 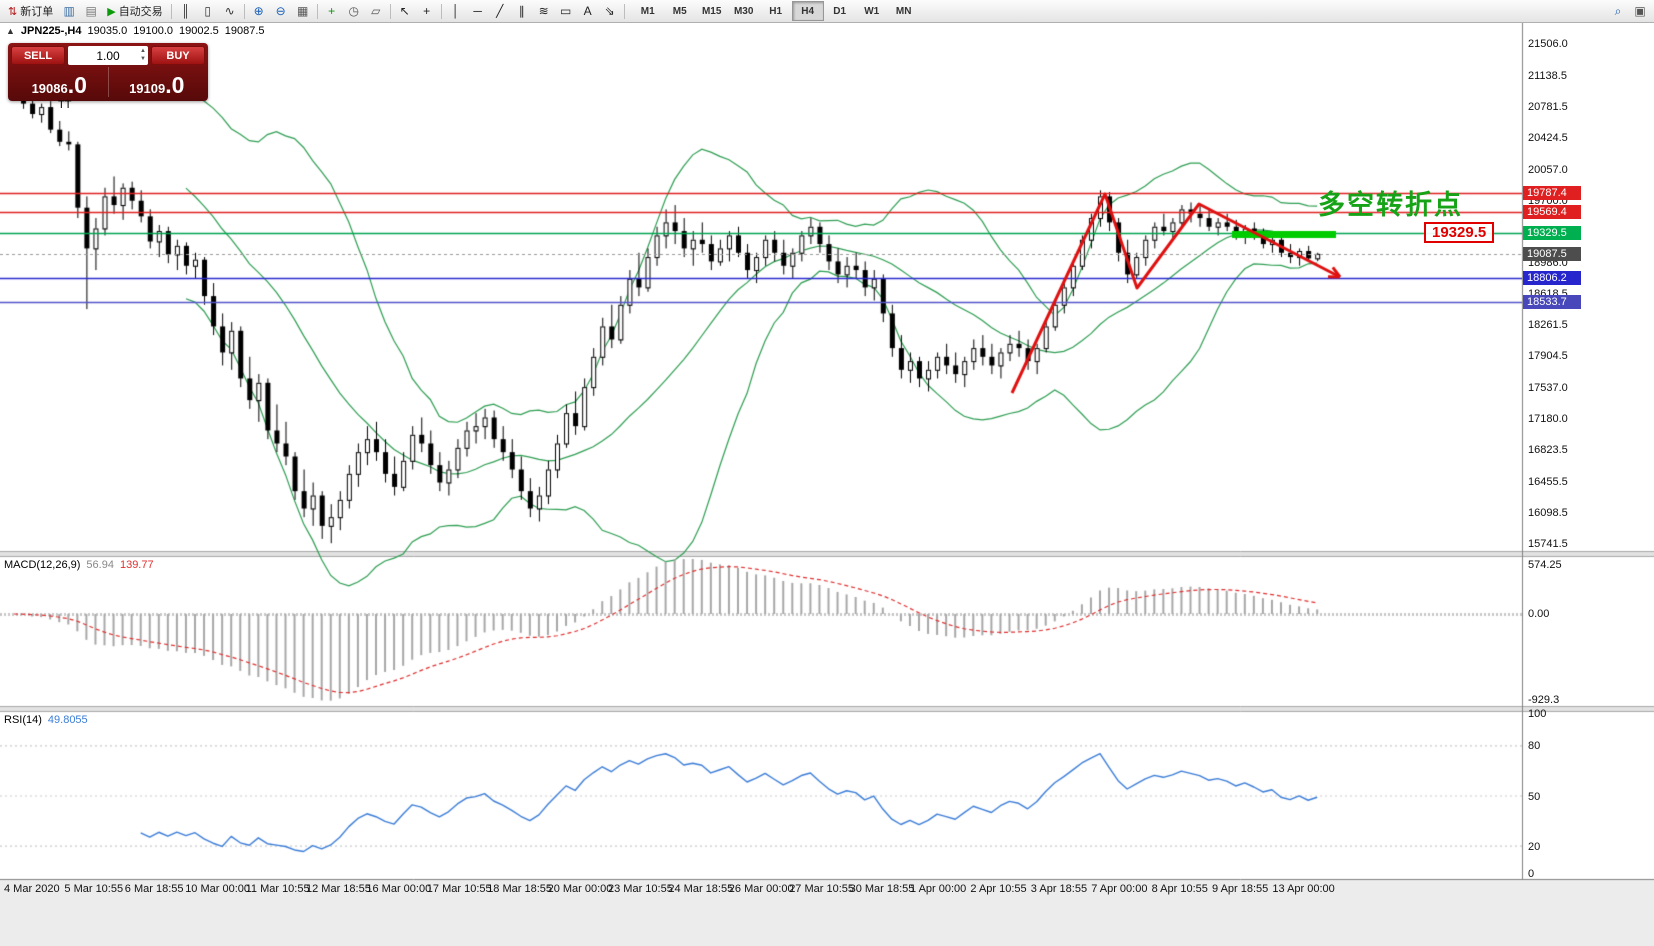 I want to click on ohlc-low: 19002.5, so click(x=199, y=31).